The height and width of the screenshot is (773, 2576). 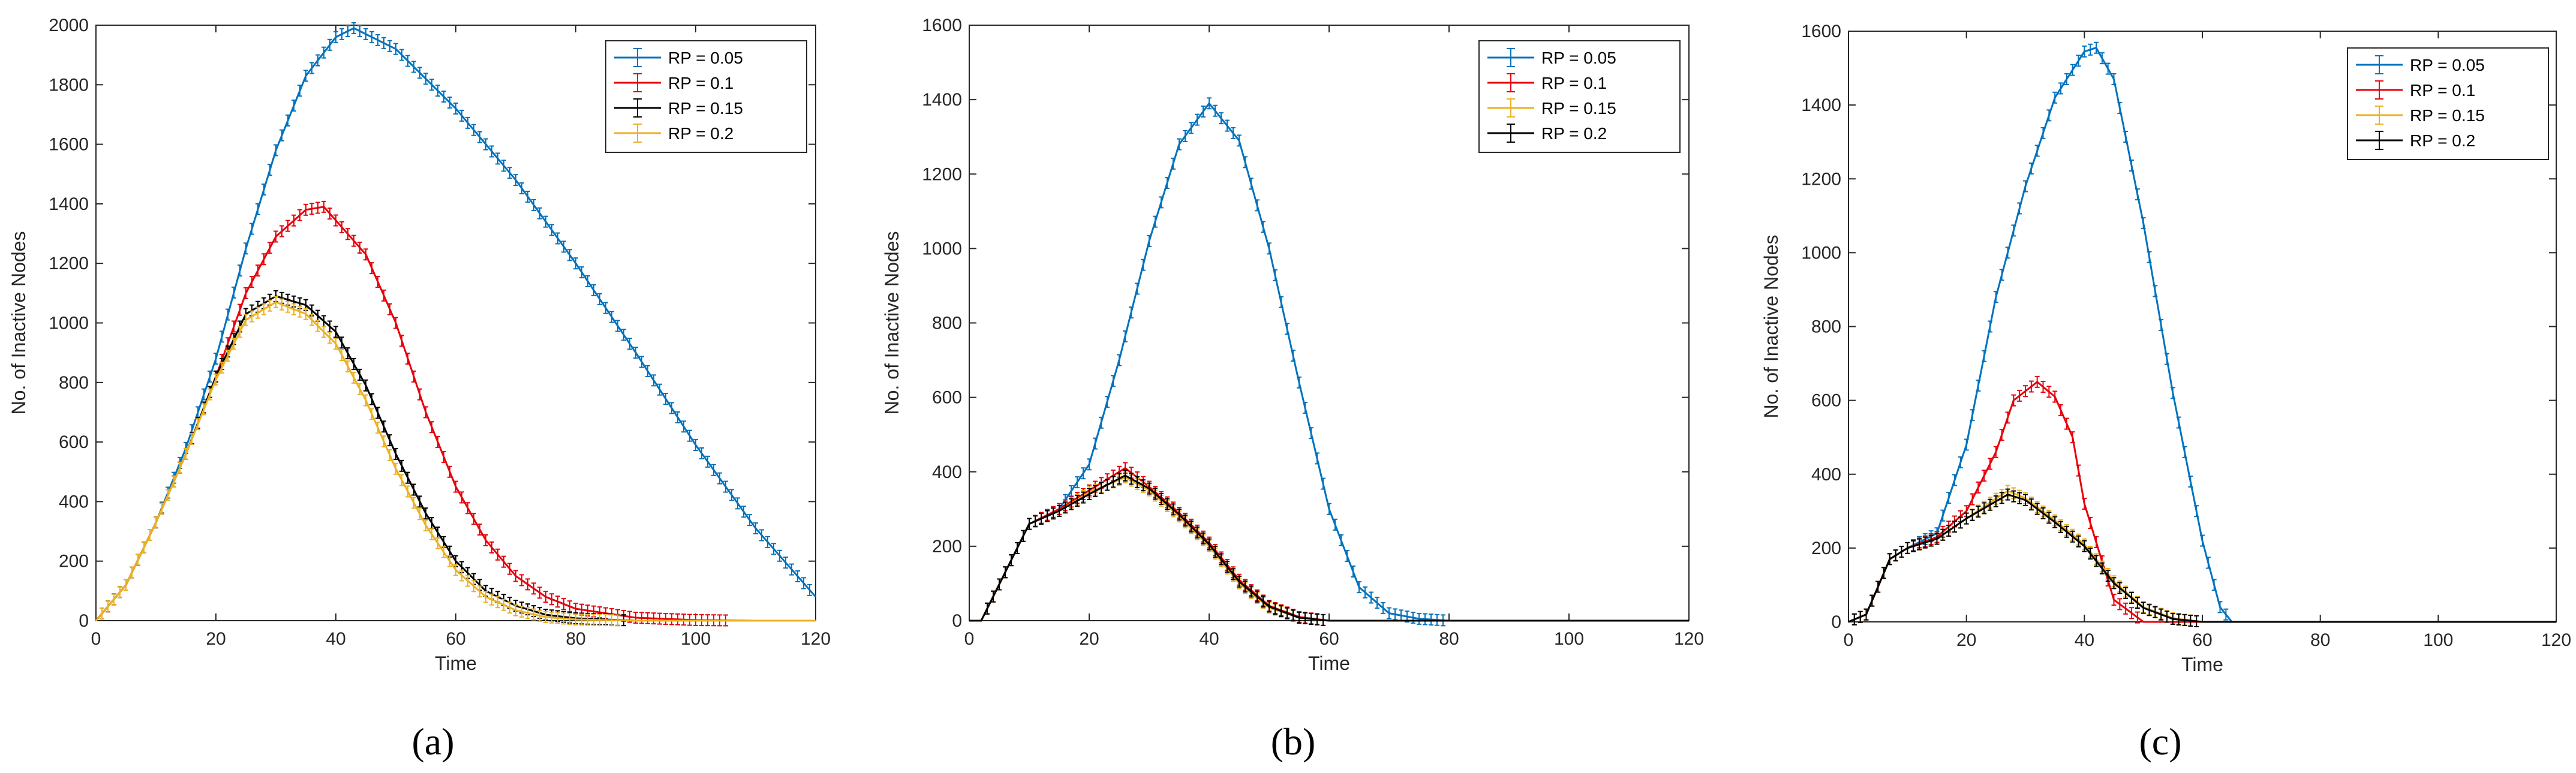 What do you see at coordinates (74, 383) in the screenshot?
I see `p1-y-tick-label-800: 800` at bounding box center [74, 383].